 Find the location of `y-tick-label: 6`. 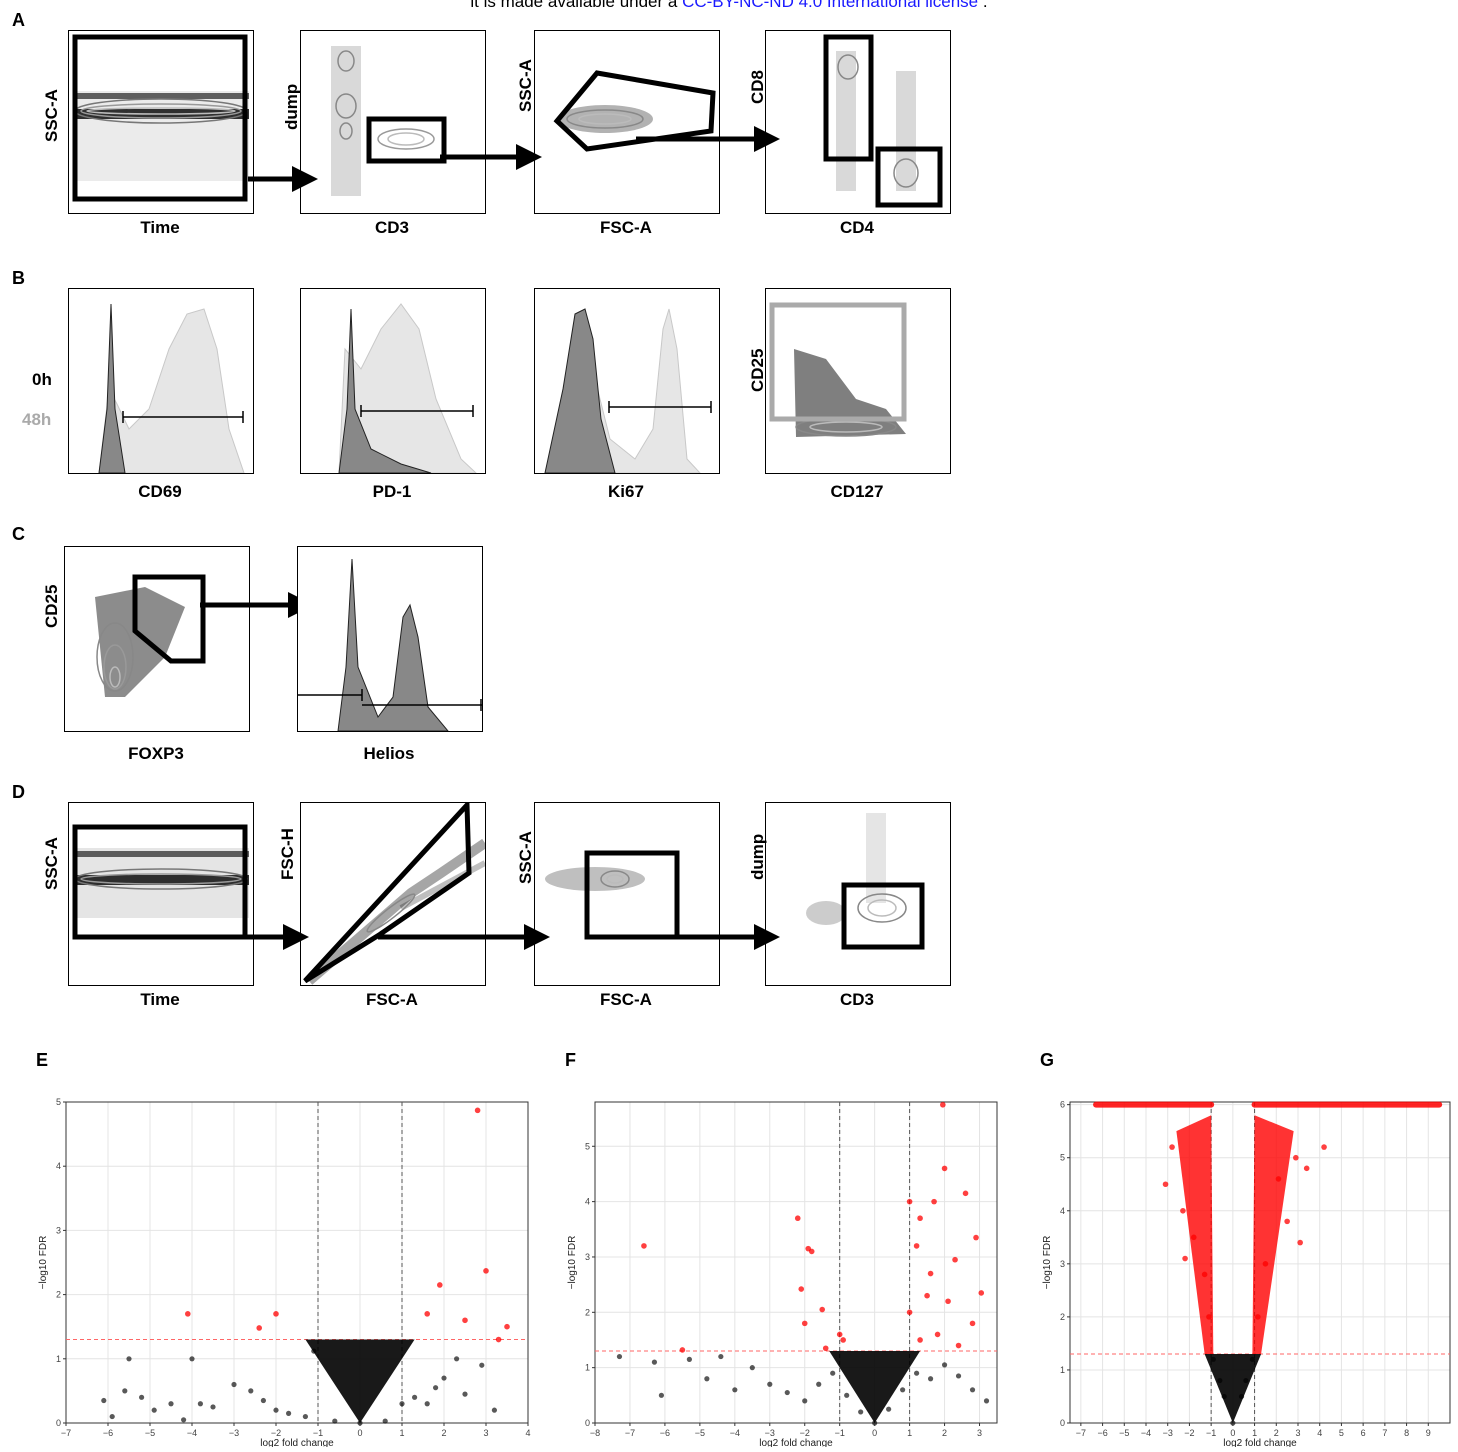

y-tick-label: 6 is located at coordinates (1062, 1105).